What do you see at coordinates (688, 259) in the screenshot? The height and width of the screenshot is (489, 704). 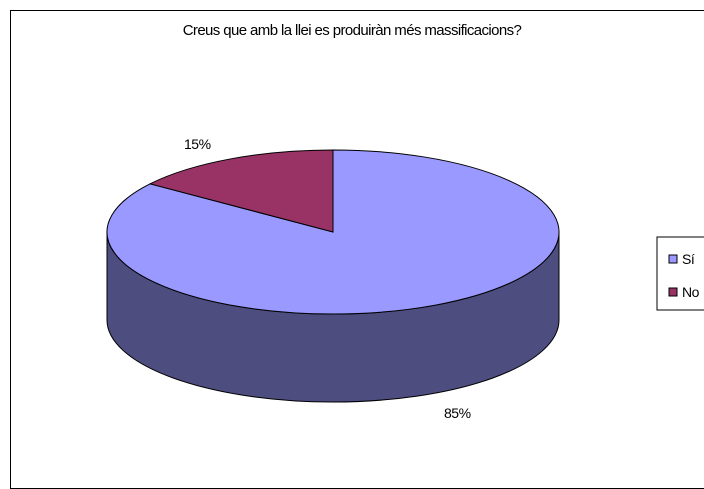 I see `legend-label-si: Sí` at bounding box center [688, 259].